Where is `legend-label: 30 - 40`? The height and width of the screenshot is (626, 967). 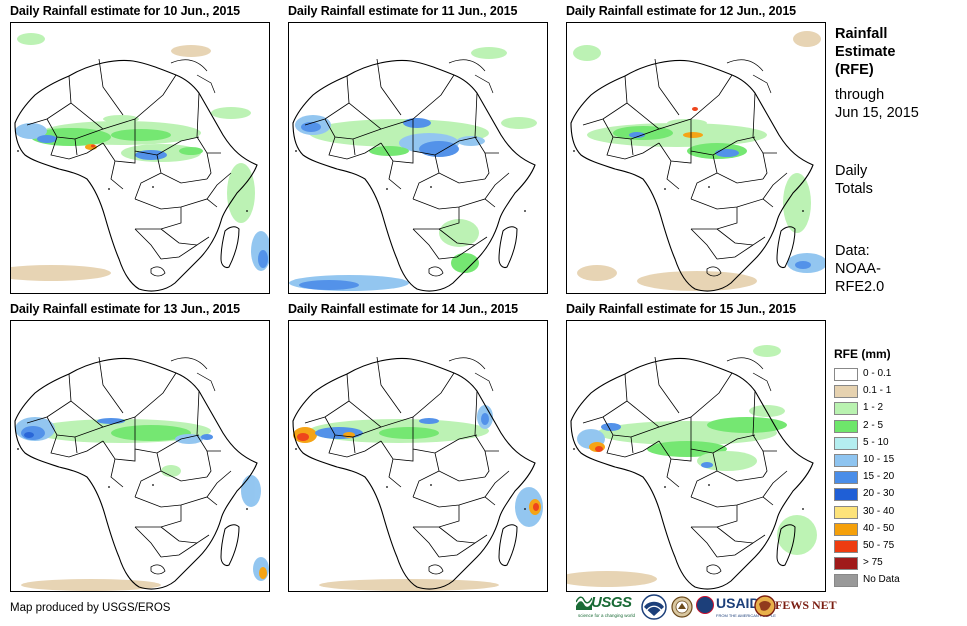 legend-label: 30 - 40 is located at coordinates (879, 511).